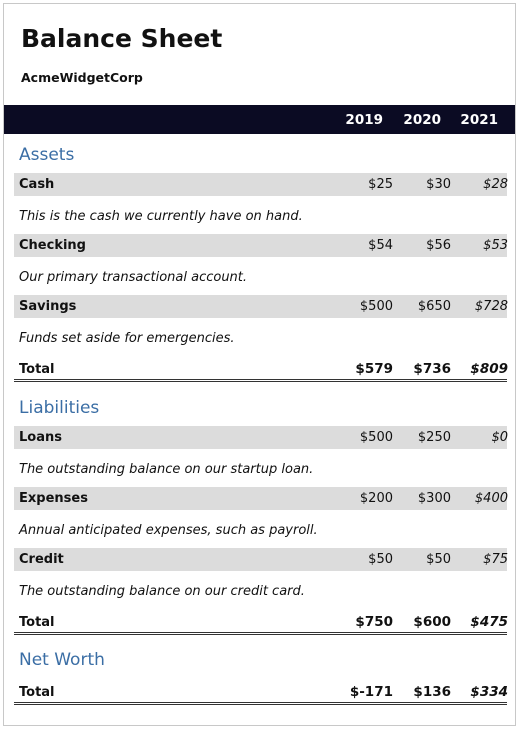 The height and width of the screenshot is (736, 521). I want to click on page-title: Balance Sheet, so click(122, 38).